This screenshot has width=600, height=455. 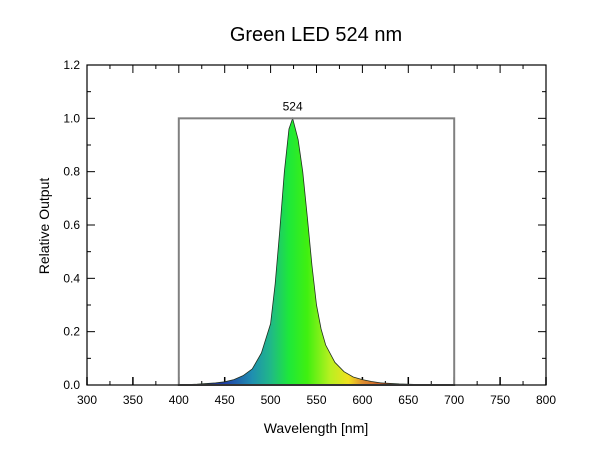 I want to click on y-tick-label: 0.0, so click(x=71, y=385).